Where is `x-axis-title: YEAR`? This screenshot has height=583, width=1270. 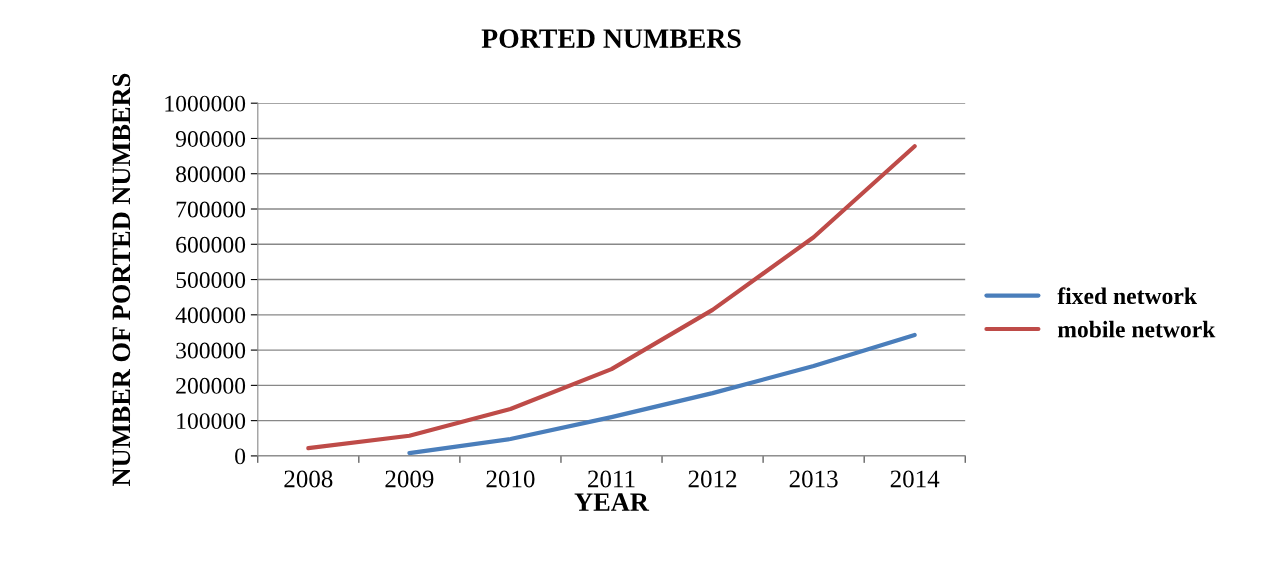 x-axis-title: YEAR is located at coordinates (612, 502).